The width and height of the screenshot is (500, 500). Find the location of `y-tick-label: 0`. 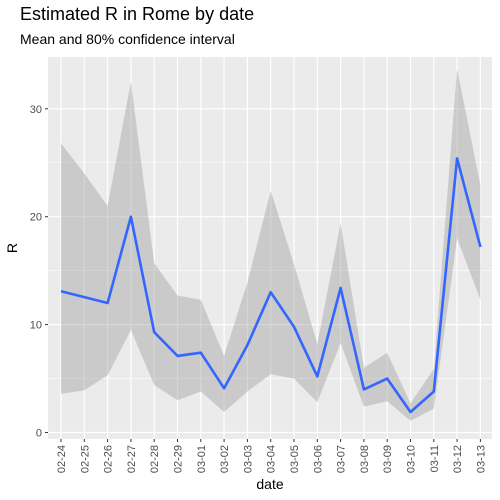

y-tick-label: 0 is located at coordinates (39, 434).